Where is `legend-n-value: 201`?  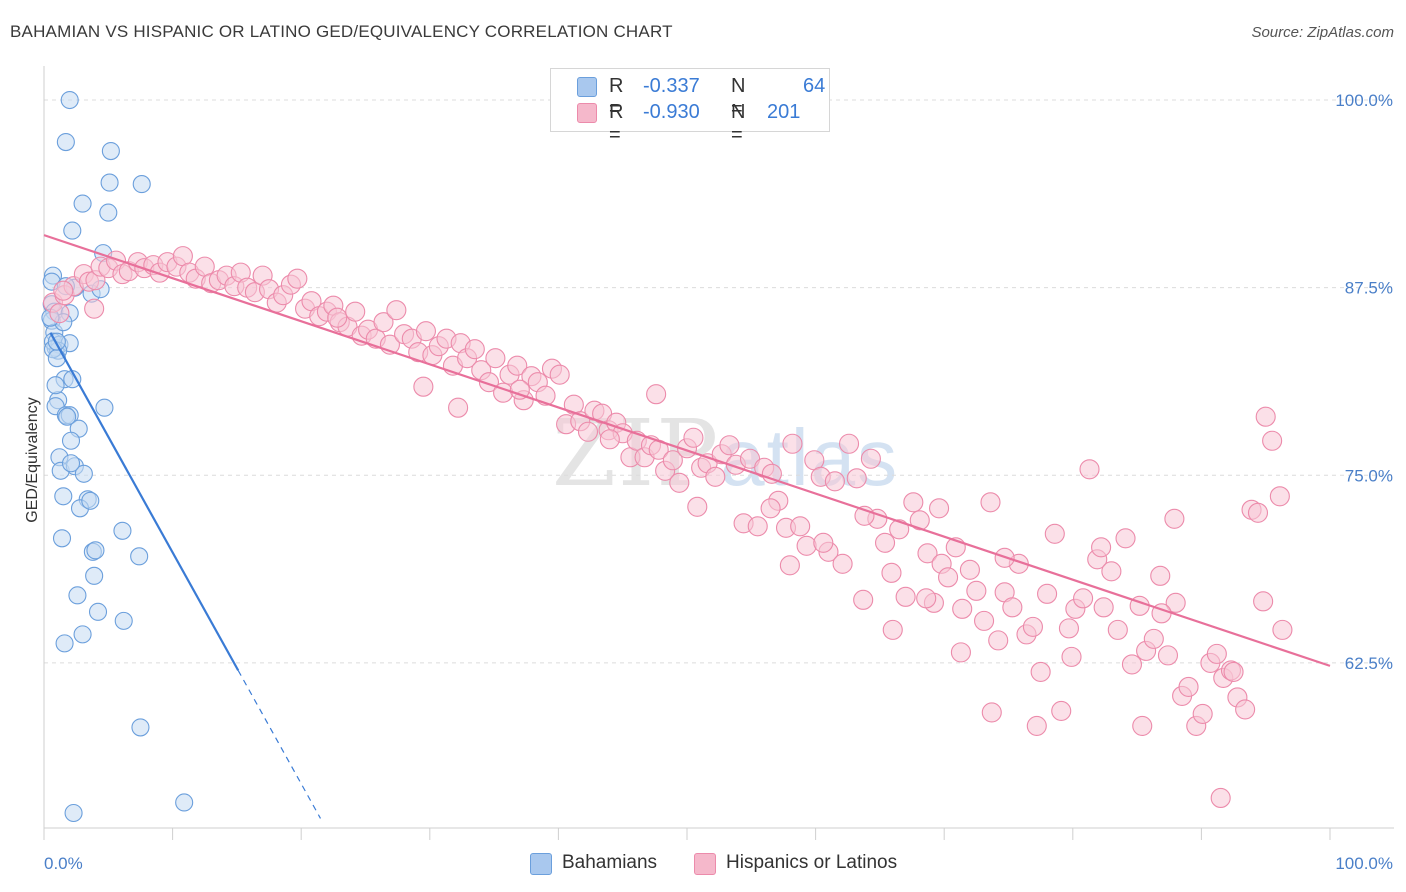
legend-n-value: 201 is located at coordinates (784, 112).